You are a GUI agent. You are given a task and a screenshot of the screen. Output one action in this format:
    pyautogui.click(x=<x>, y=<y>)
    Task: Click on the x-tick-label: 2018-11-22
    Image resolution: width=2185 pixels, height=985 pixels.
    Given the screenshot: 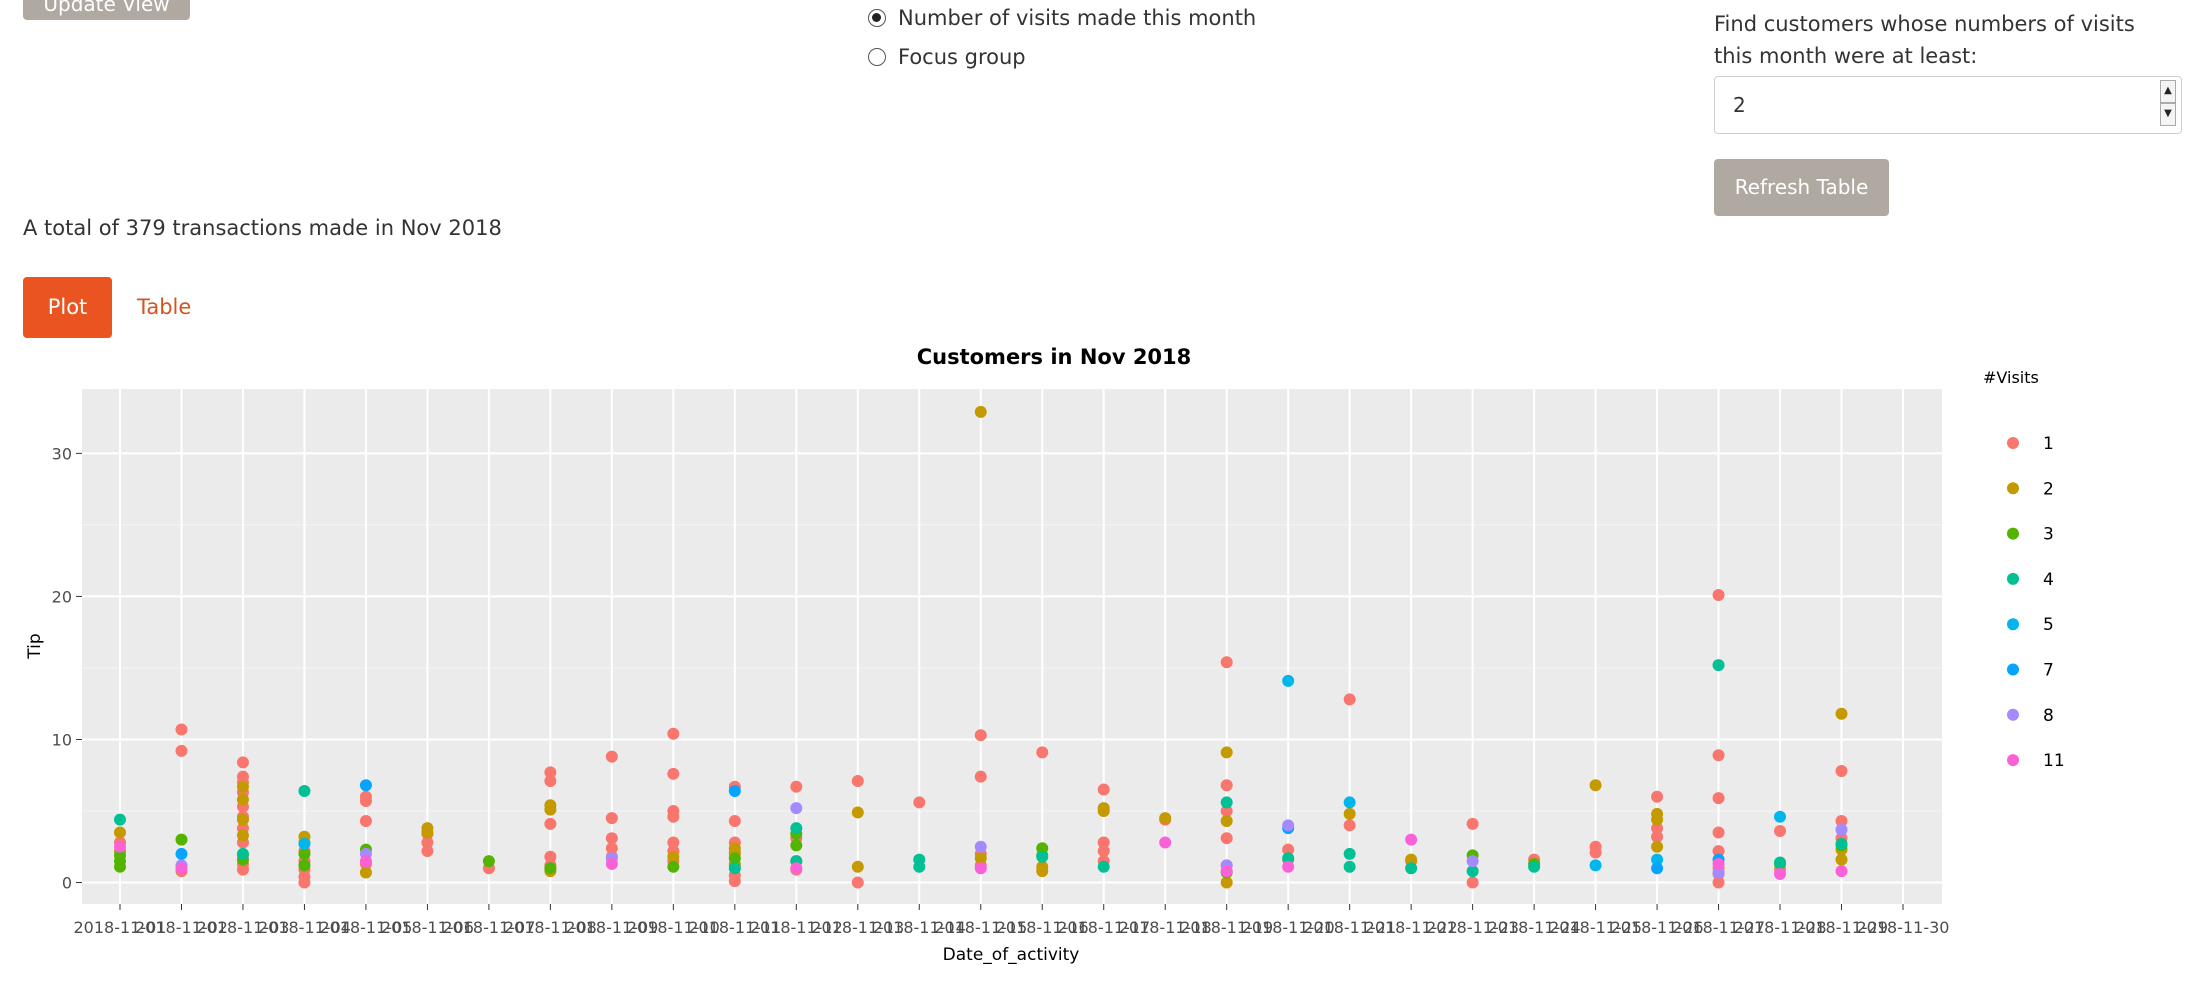 What is the action you would take?
    pyautogui.click(x=1411, y=927)
    